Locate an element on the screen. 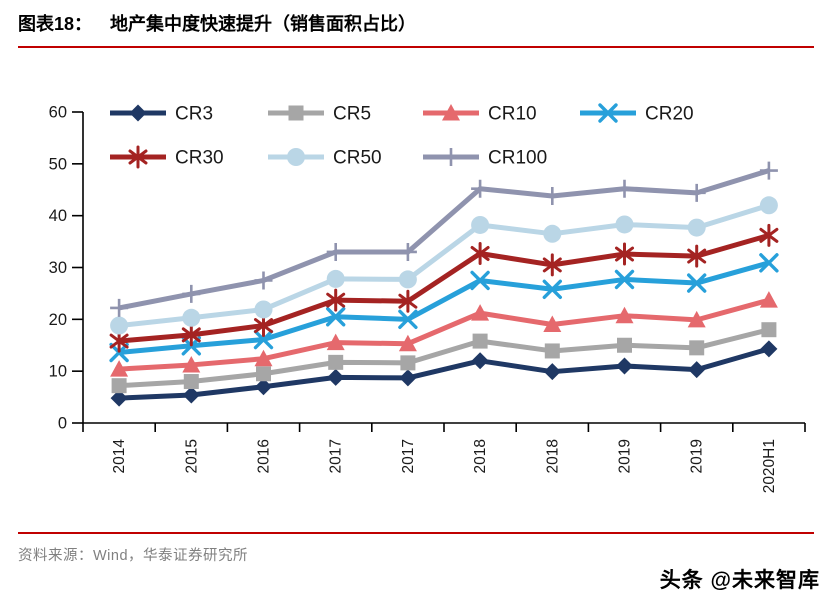  legend-label: CR3 is located at coordinates (194, 114).